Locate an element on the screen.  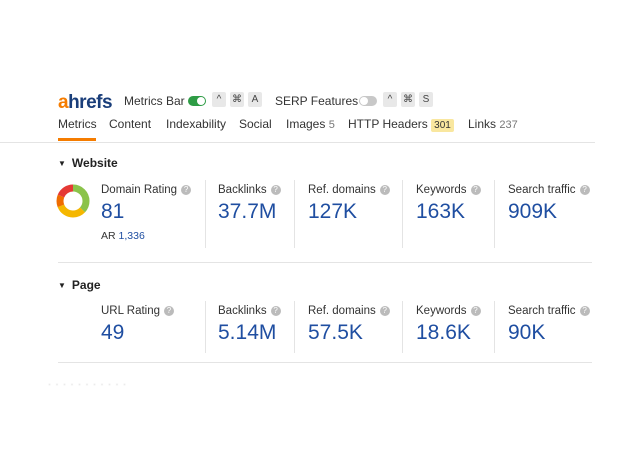
tab-content: Content is located at coordinates (130, 124).